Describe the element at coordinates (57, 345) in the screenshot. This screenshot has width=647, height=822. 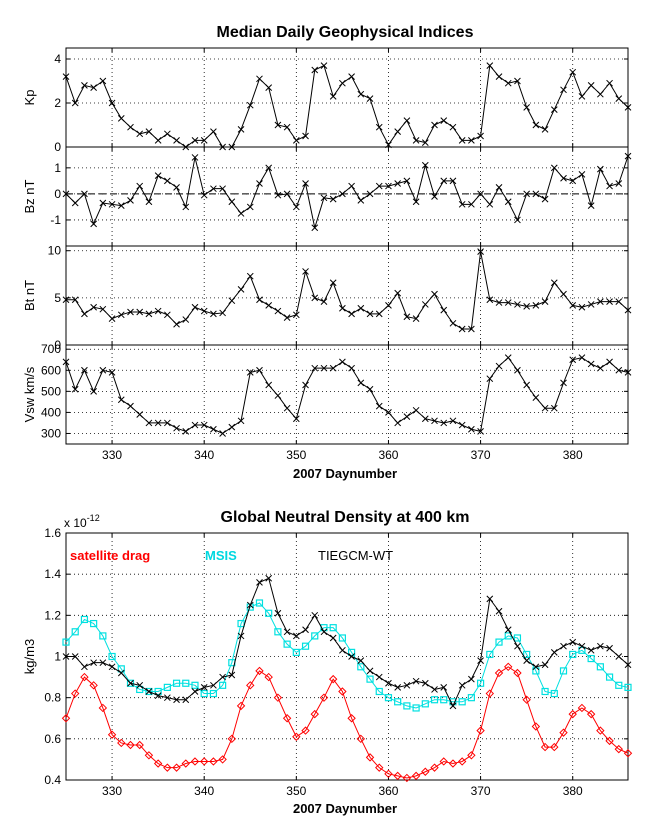
I see `y-tick-label: 0` at that location.